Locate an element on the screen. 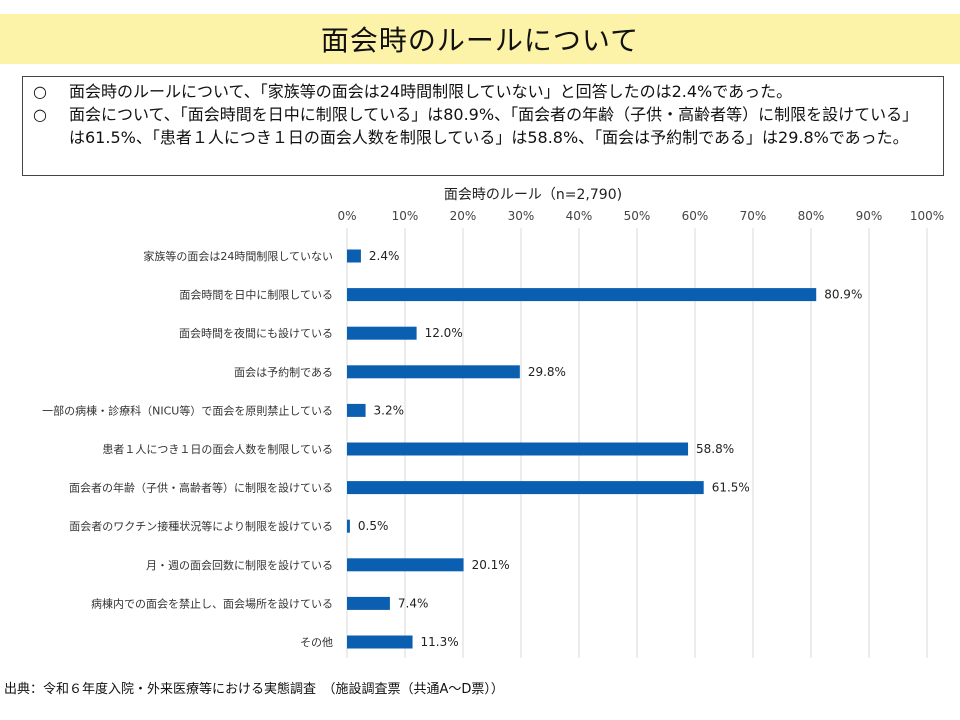 This screenshot has height=720, width=960. x-tick-label: 80% is located at coordinates (811, 216).